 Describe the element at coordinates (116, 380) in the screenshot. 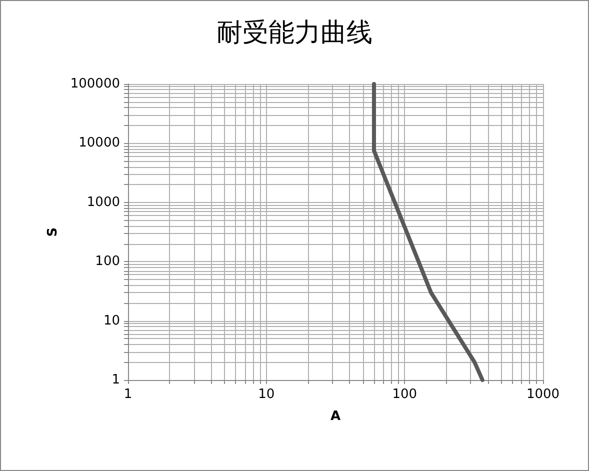

I see `y-tick-label: 1` at that location.